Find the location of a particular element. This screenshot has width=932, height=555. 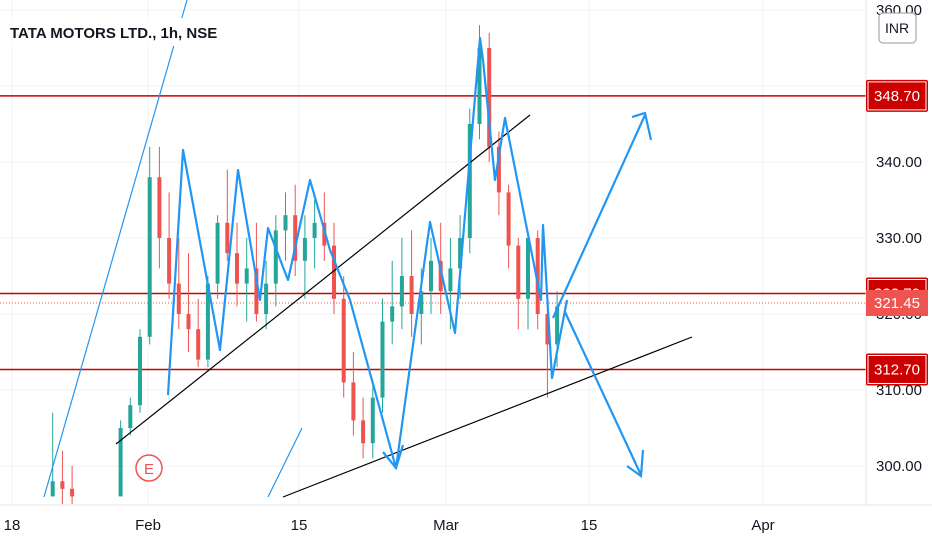

price-tag-label: 312.70 is located at coordinates (897, 369).